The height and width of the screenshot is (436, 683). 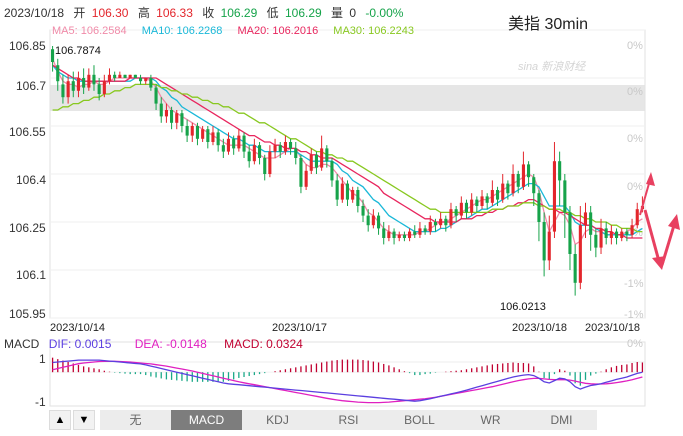 I want to click on price-tick: 106.25, so click(x=27, y=228).